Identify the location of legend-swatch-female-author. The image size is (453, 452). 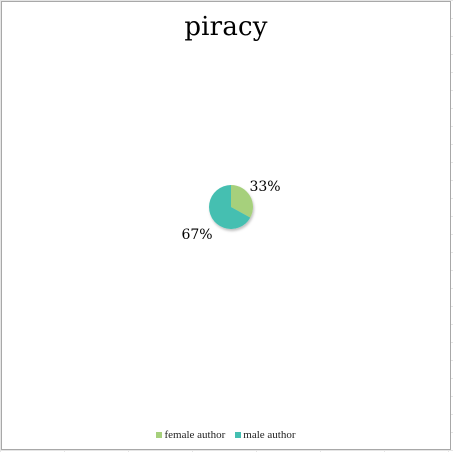
(159, 435).